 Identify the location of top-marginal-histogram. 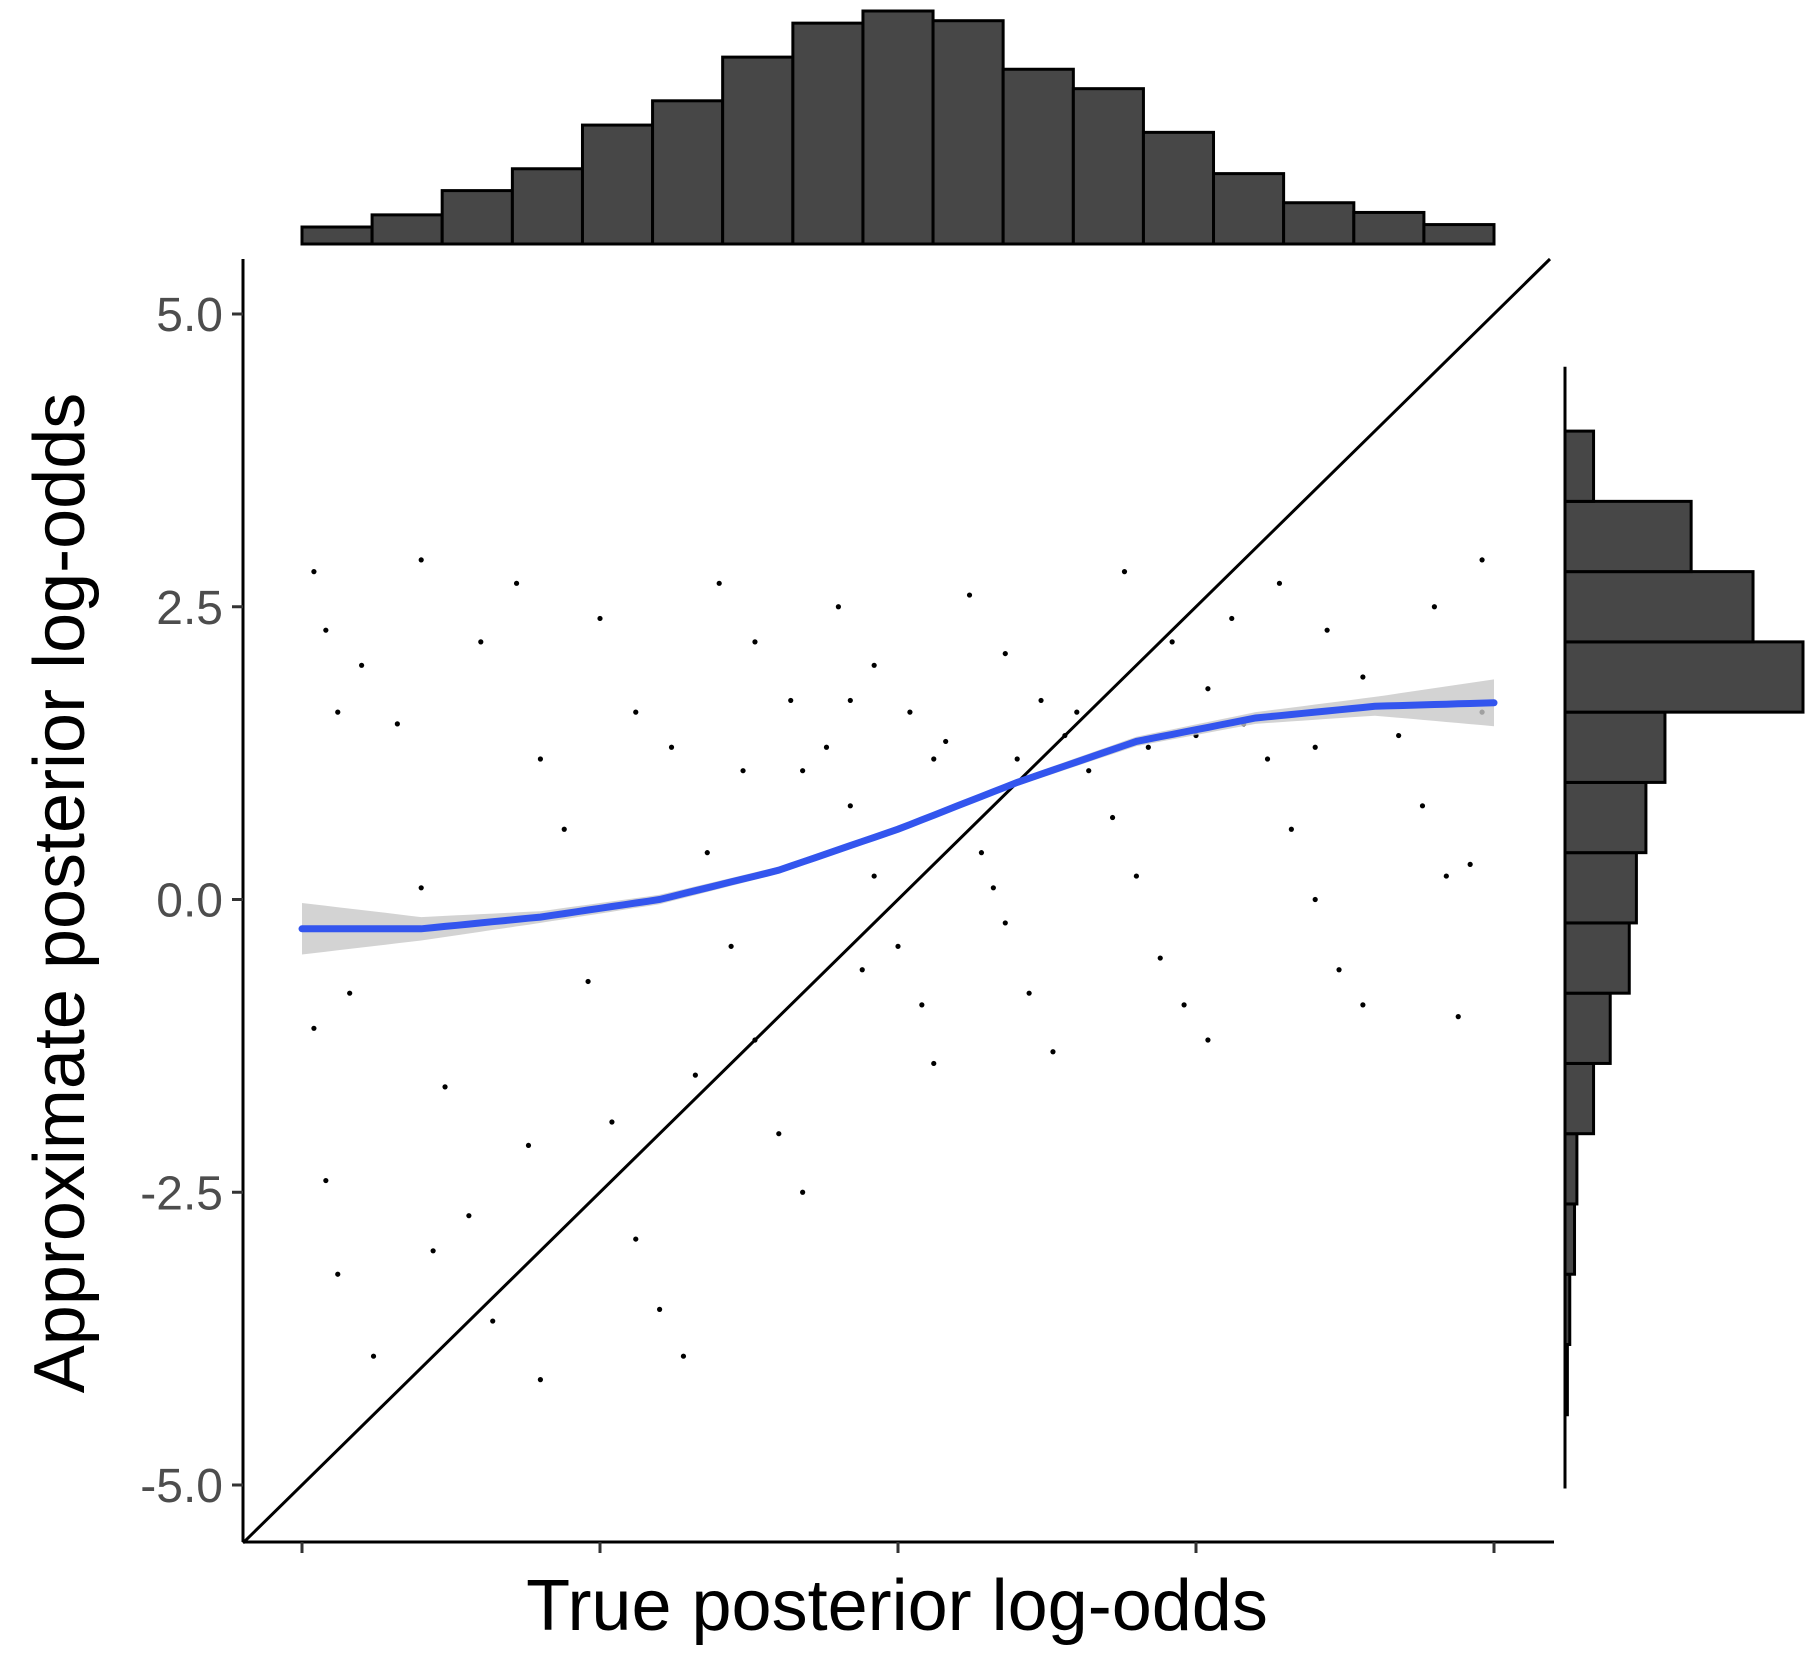
(898, 127).